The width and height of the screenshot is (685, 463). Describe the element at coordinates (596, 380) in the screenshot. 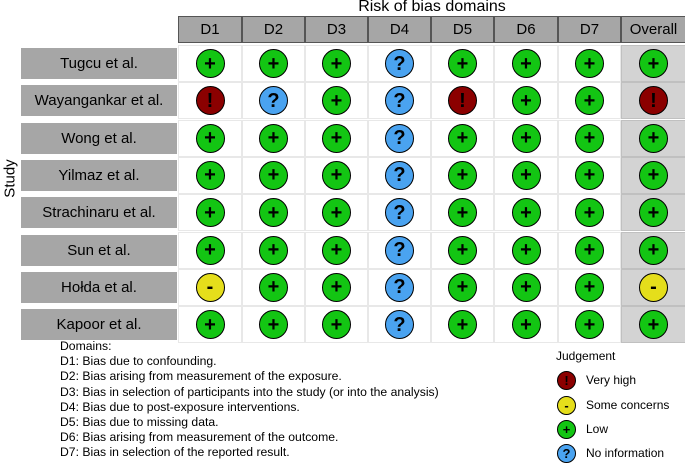

I see `legend-item-very-high: ! Very high` at that location.